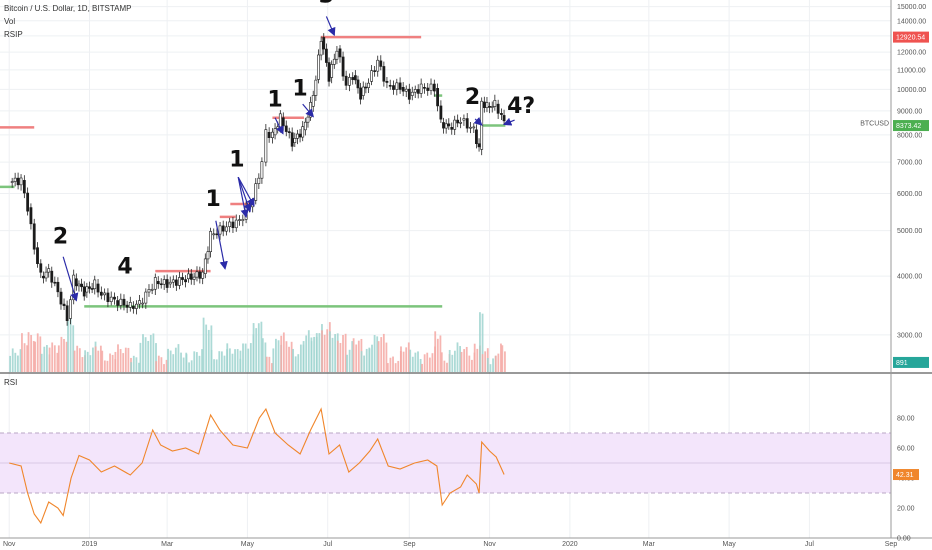 The height and width of the screenshot is (550, 932). I want to click on price-axis-tick: 11000.00, so click(911, 70).